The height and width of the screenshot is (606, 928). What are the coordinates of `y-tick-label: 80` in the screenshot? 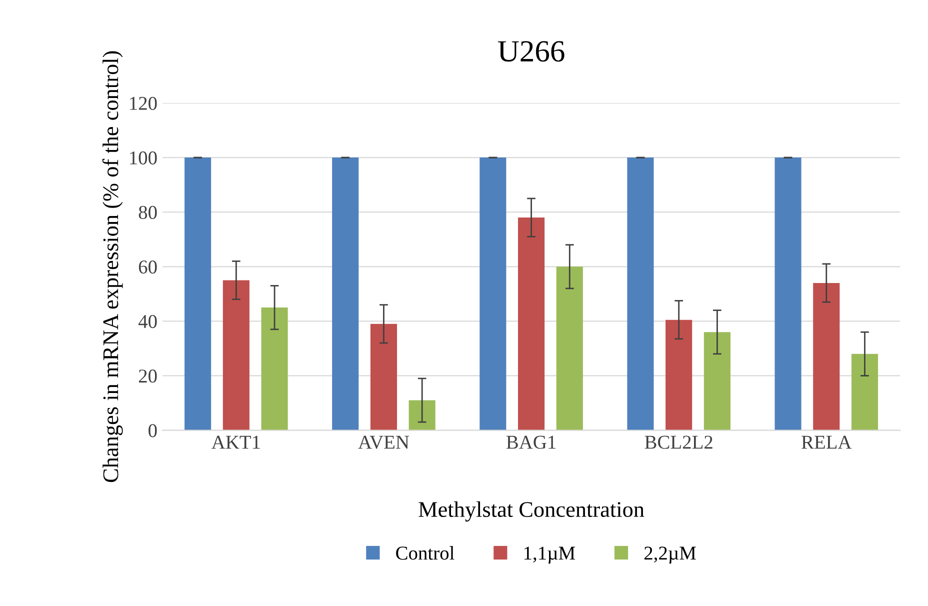 It's located at (147, 213).